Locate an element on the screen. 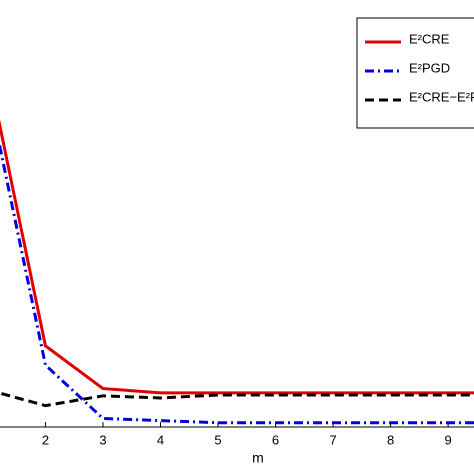 This screenshot has width=474, height=474. x-tick-label: 4 is located at coordinates (160, 439).